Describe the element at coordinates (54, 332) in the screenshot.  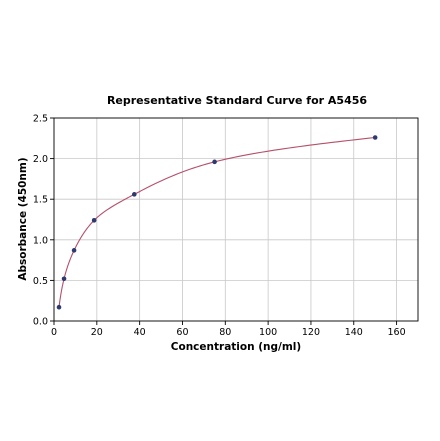
I see `x-tick-label: 0` at that location.